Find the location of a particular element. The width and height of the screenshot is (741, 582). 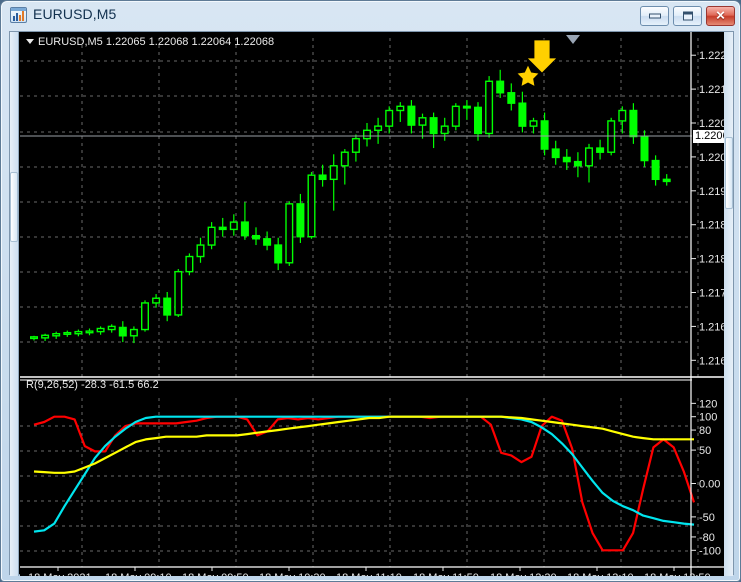

indicator-tick-label: -50 is located at coordinates (707, 518).